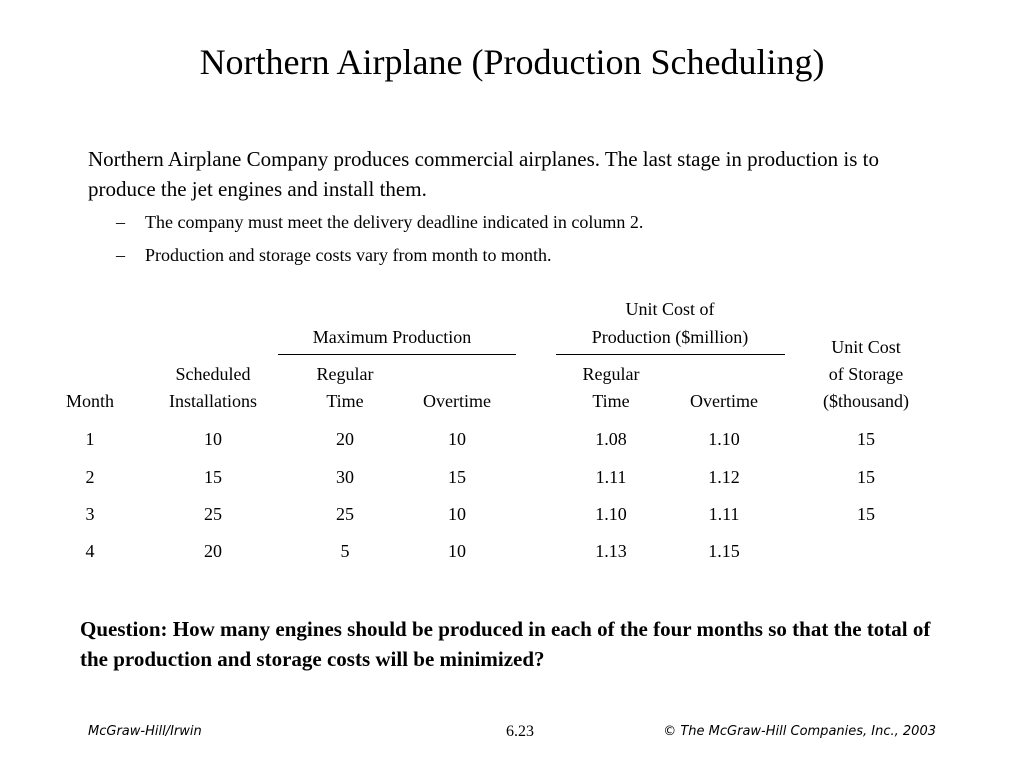 The width and height of the screenshot is (1024, 768). I want to click on cell-cost-overtime: 1.15, so click(724, 551).